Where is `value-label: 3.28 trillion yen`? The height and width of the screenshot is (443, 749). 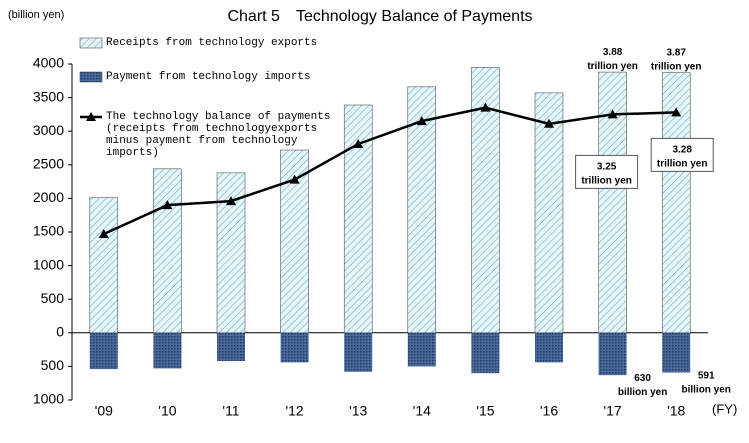 value-label: 3.28 trillion yen is located at coordinates (682, 156).